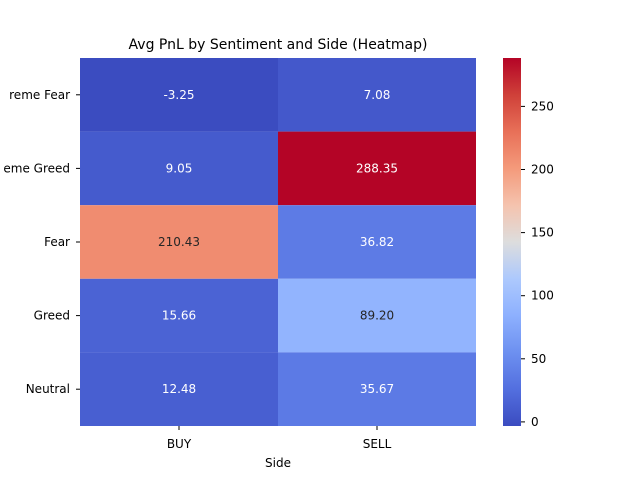 The width and height of the screenshot is (640, 484). Describe the element at coordinates (537, 264) in the screenshot. I see `colorbar-axis: 0 50 100 150 200 250` at that location.